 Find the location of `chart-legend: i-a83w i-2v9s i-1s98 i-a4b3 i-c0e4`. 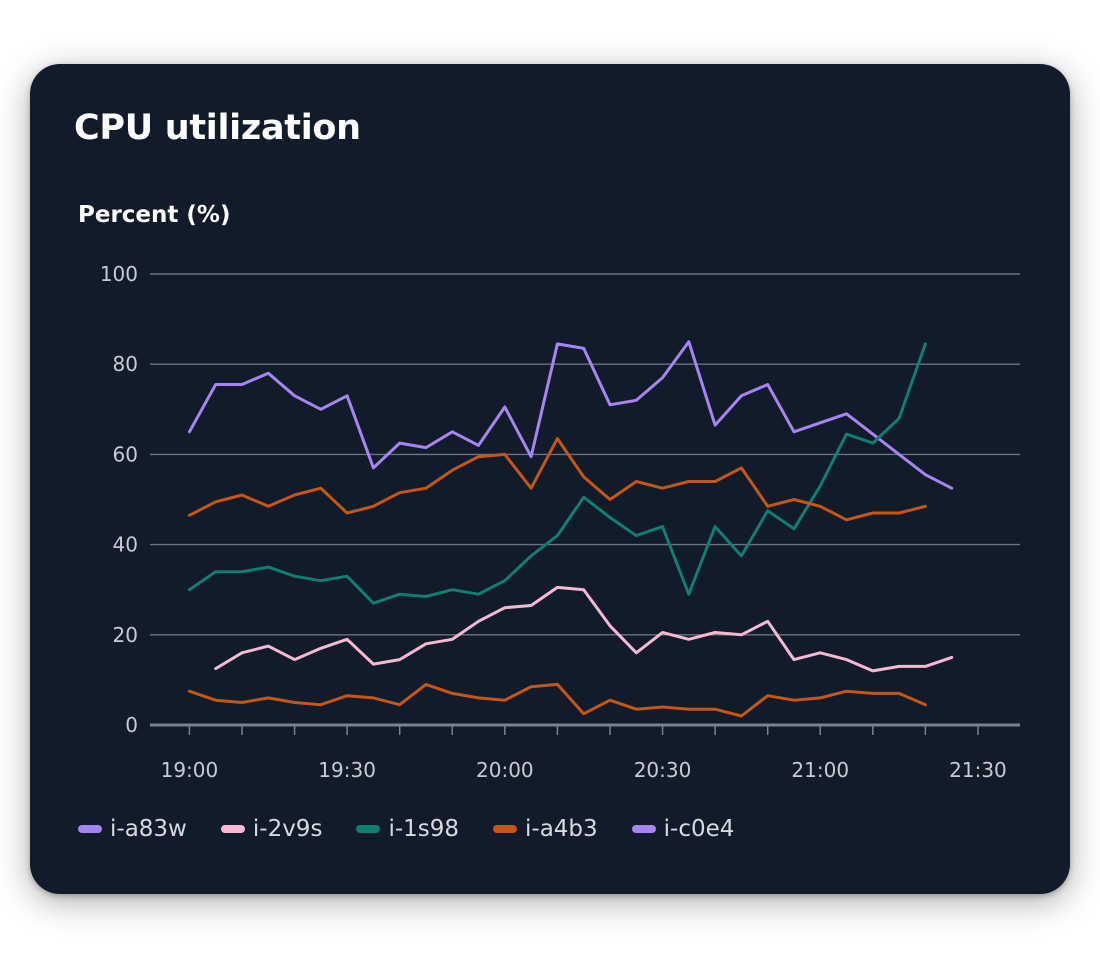

chart-legend: i-a83w i-2v9s i-1s98 i-a4b3 i-c0e4 is located at coordinates (406, 829).